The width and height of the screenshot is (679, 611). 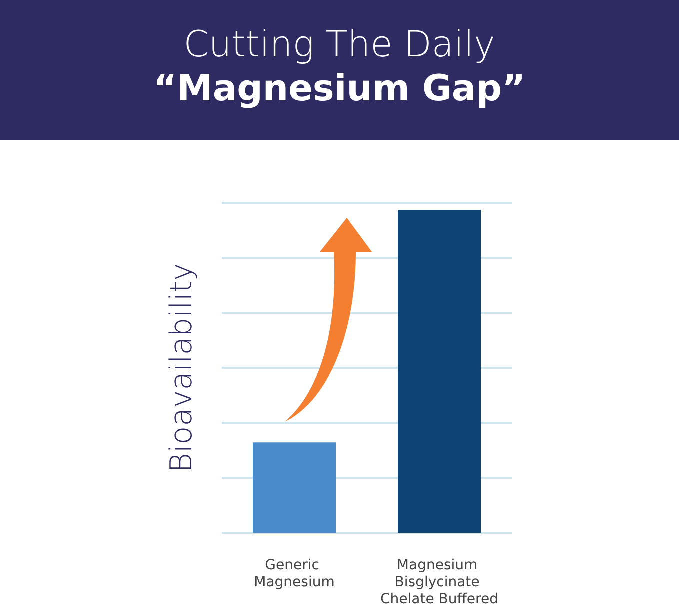 I want to click on x-tick-label: Magnesium Bisglycinate Chelate Buffered, so click(x=439, y=583).